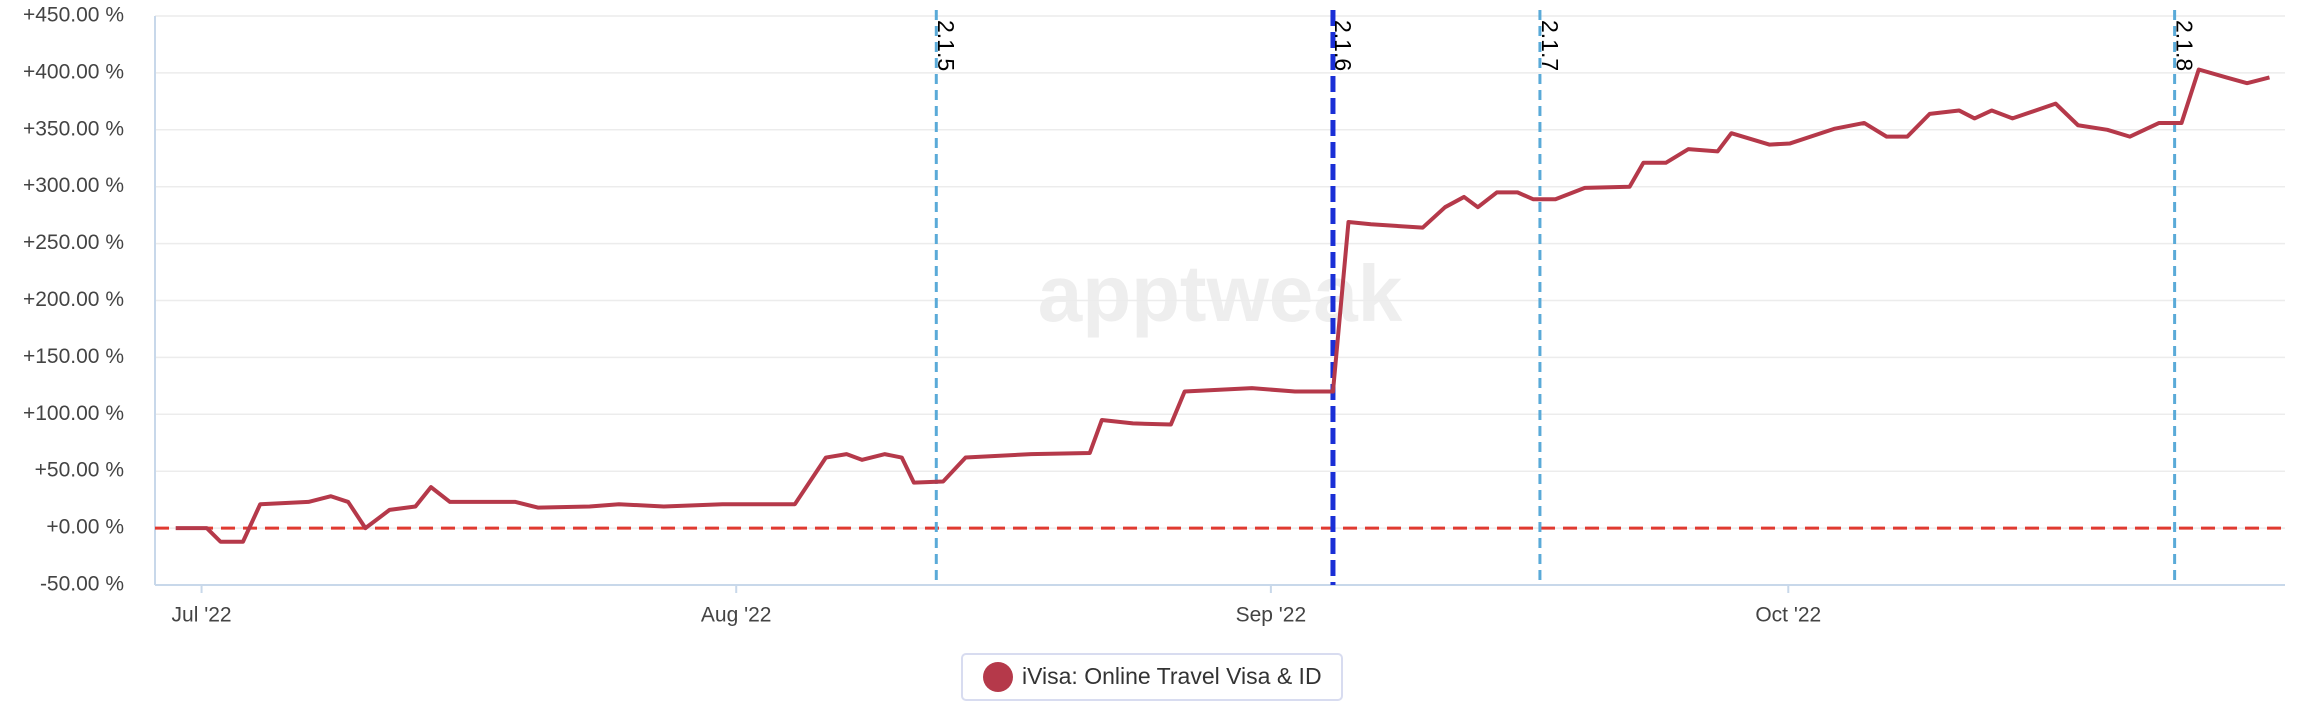 The width and height of the screenshot is (2300, 710). I want to click on release-label: 2.1.8, so click(2185, 45).